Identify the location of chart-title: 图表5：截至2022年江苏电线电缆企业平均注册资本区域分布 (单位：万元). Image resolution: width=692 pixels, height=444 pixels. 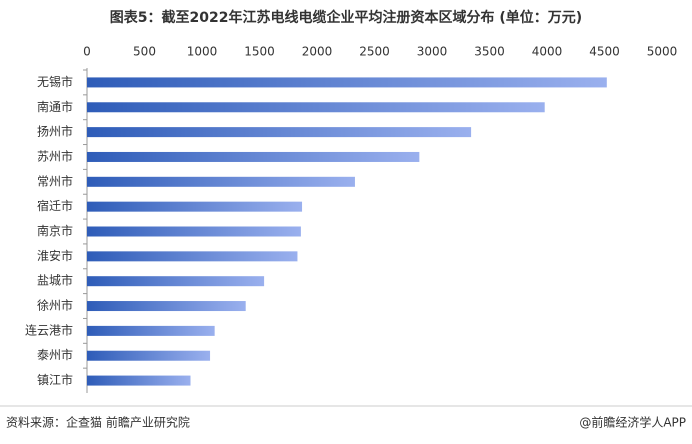
(346, 17).